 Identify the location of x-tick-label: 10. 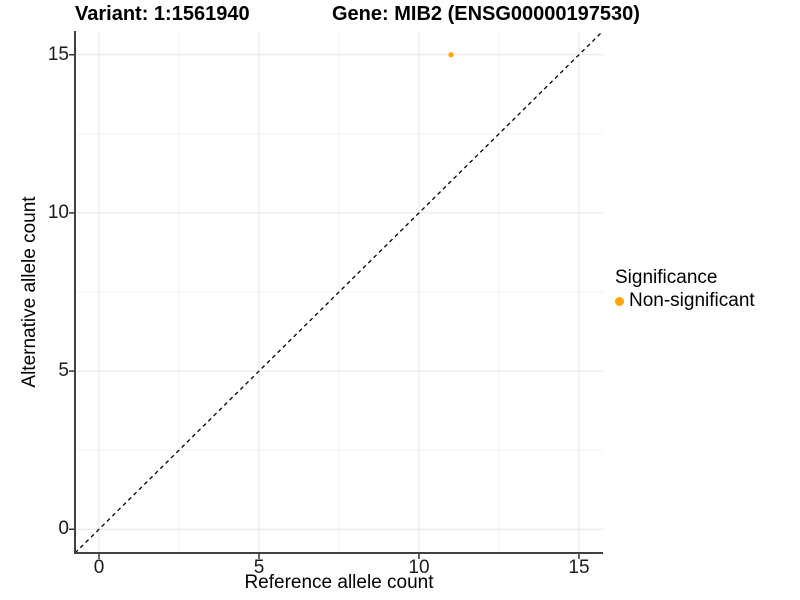
(419, 567).